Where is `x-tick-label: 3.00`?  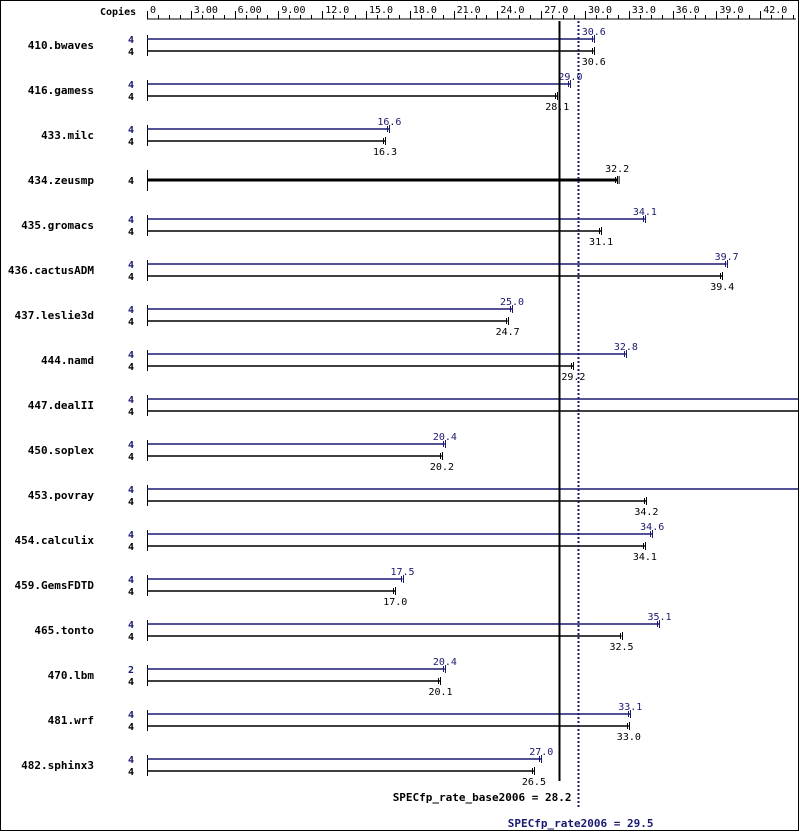 x-tick-label: 3.00 is located at coordinates (206, 10).